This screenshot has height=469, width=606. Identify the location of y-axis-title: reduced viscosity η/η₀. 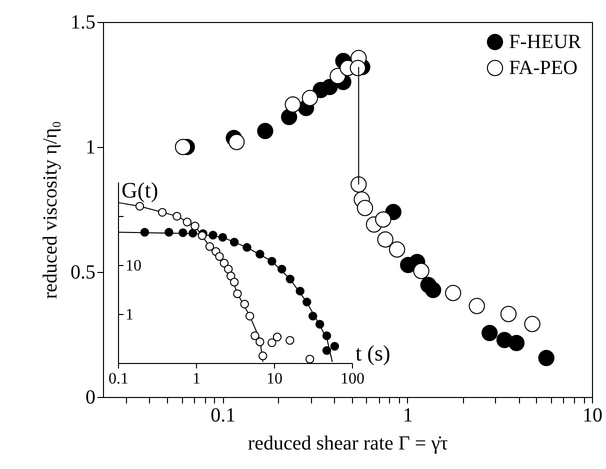
(51, 210).